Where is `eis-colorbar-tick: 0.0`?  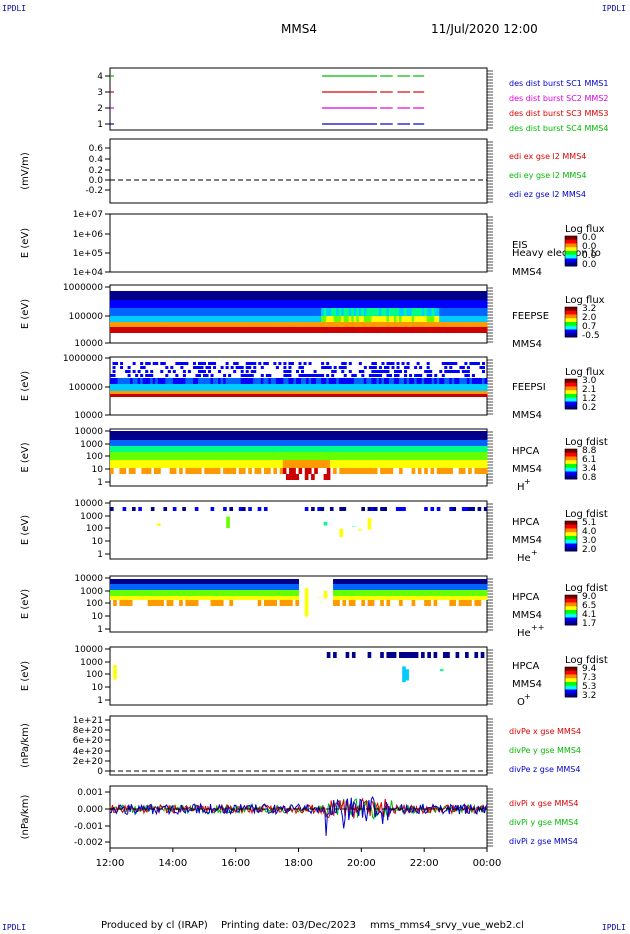
eis-colorbar-tick: 0.0 is located at coordinates (589, 247).